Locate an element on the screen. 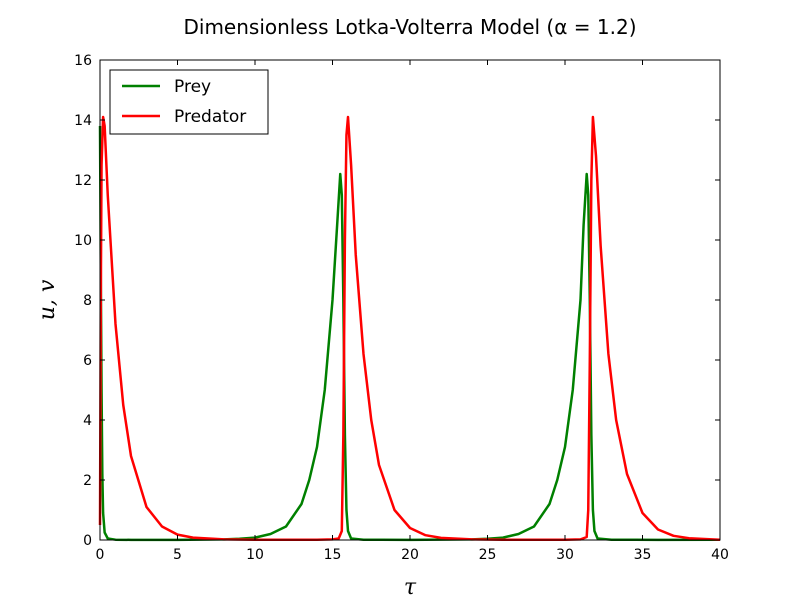  y-tick-label: 8 is located at coordinates (87, 301).